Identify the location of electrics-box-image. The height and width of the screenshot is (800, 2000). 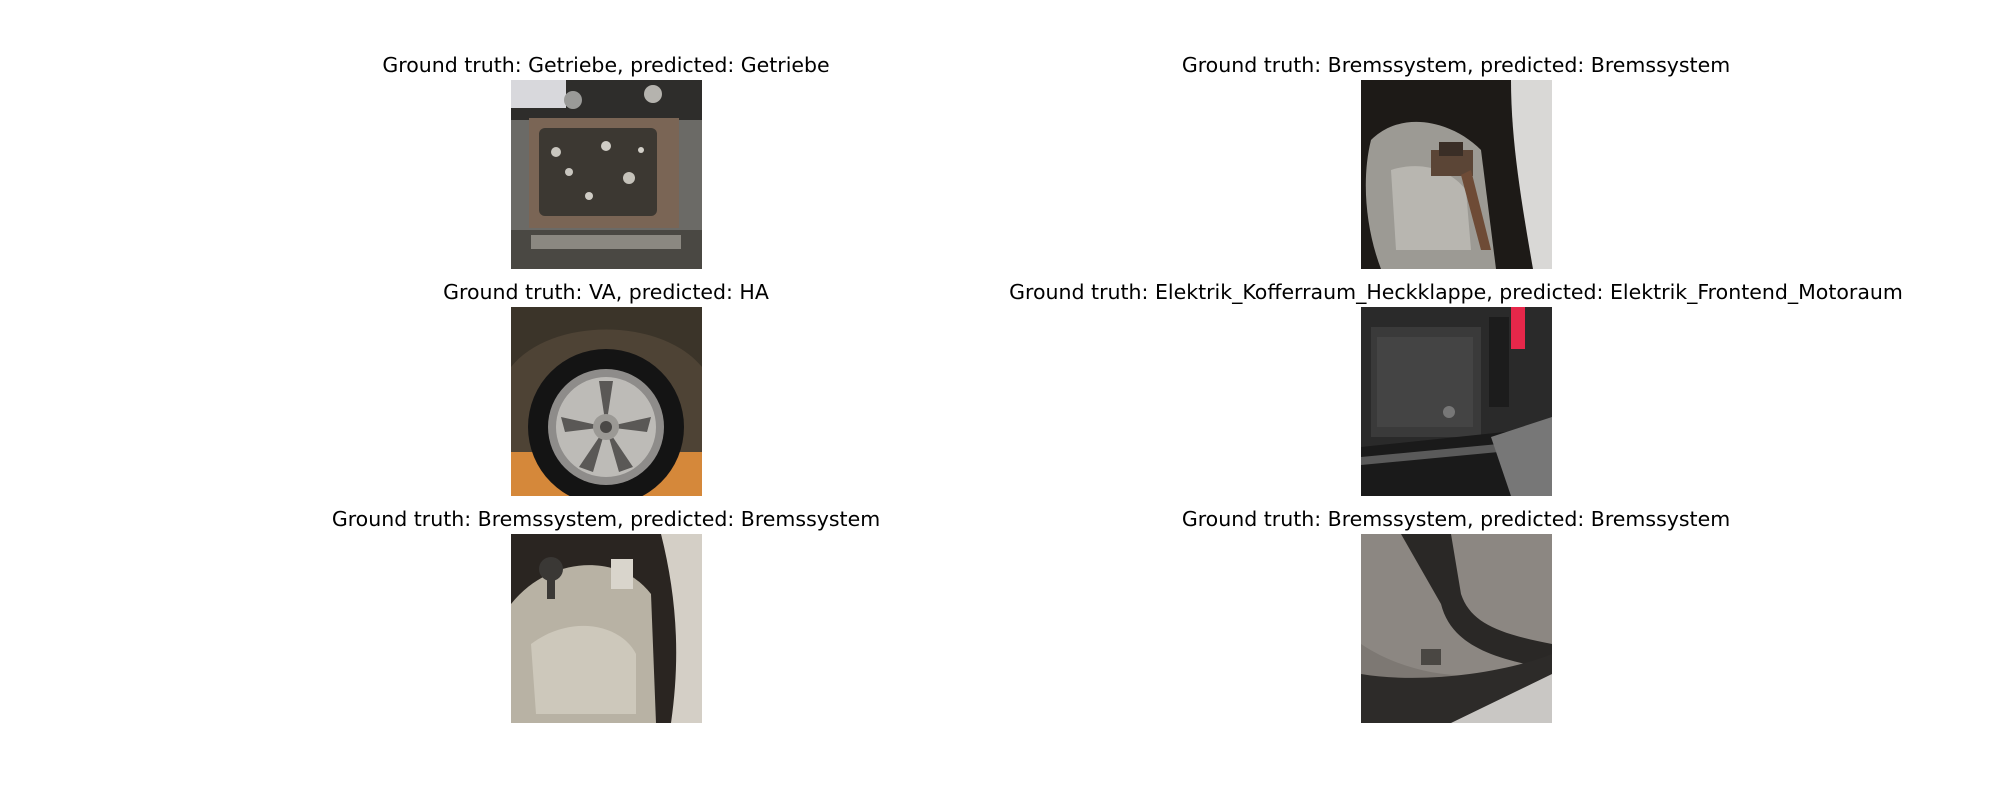
(1456, 401).